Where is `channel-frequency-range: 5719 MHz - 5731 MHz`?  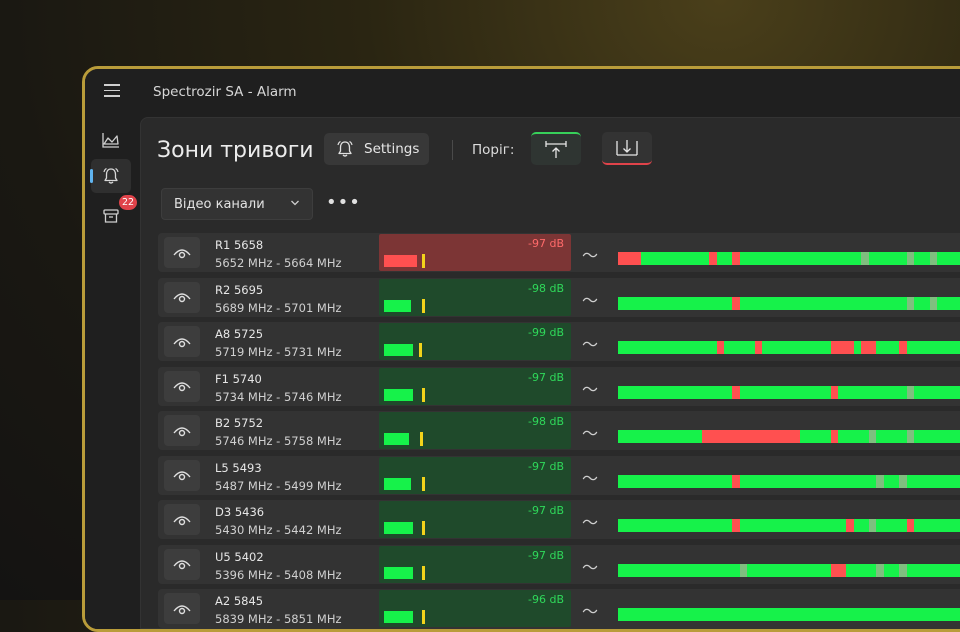 channel-frequency-range: 5719 MHz - 5731 MHz is located at coordinates (278, 352).